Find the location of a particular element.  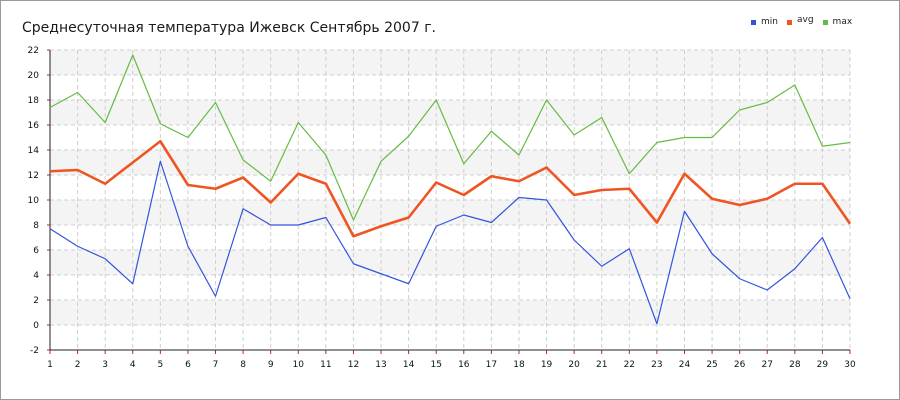

legend-item-min: min is located at coordinates (764, 22).